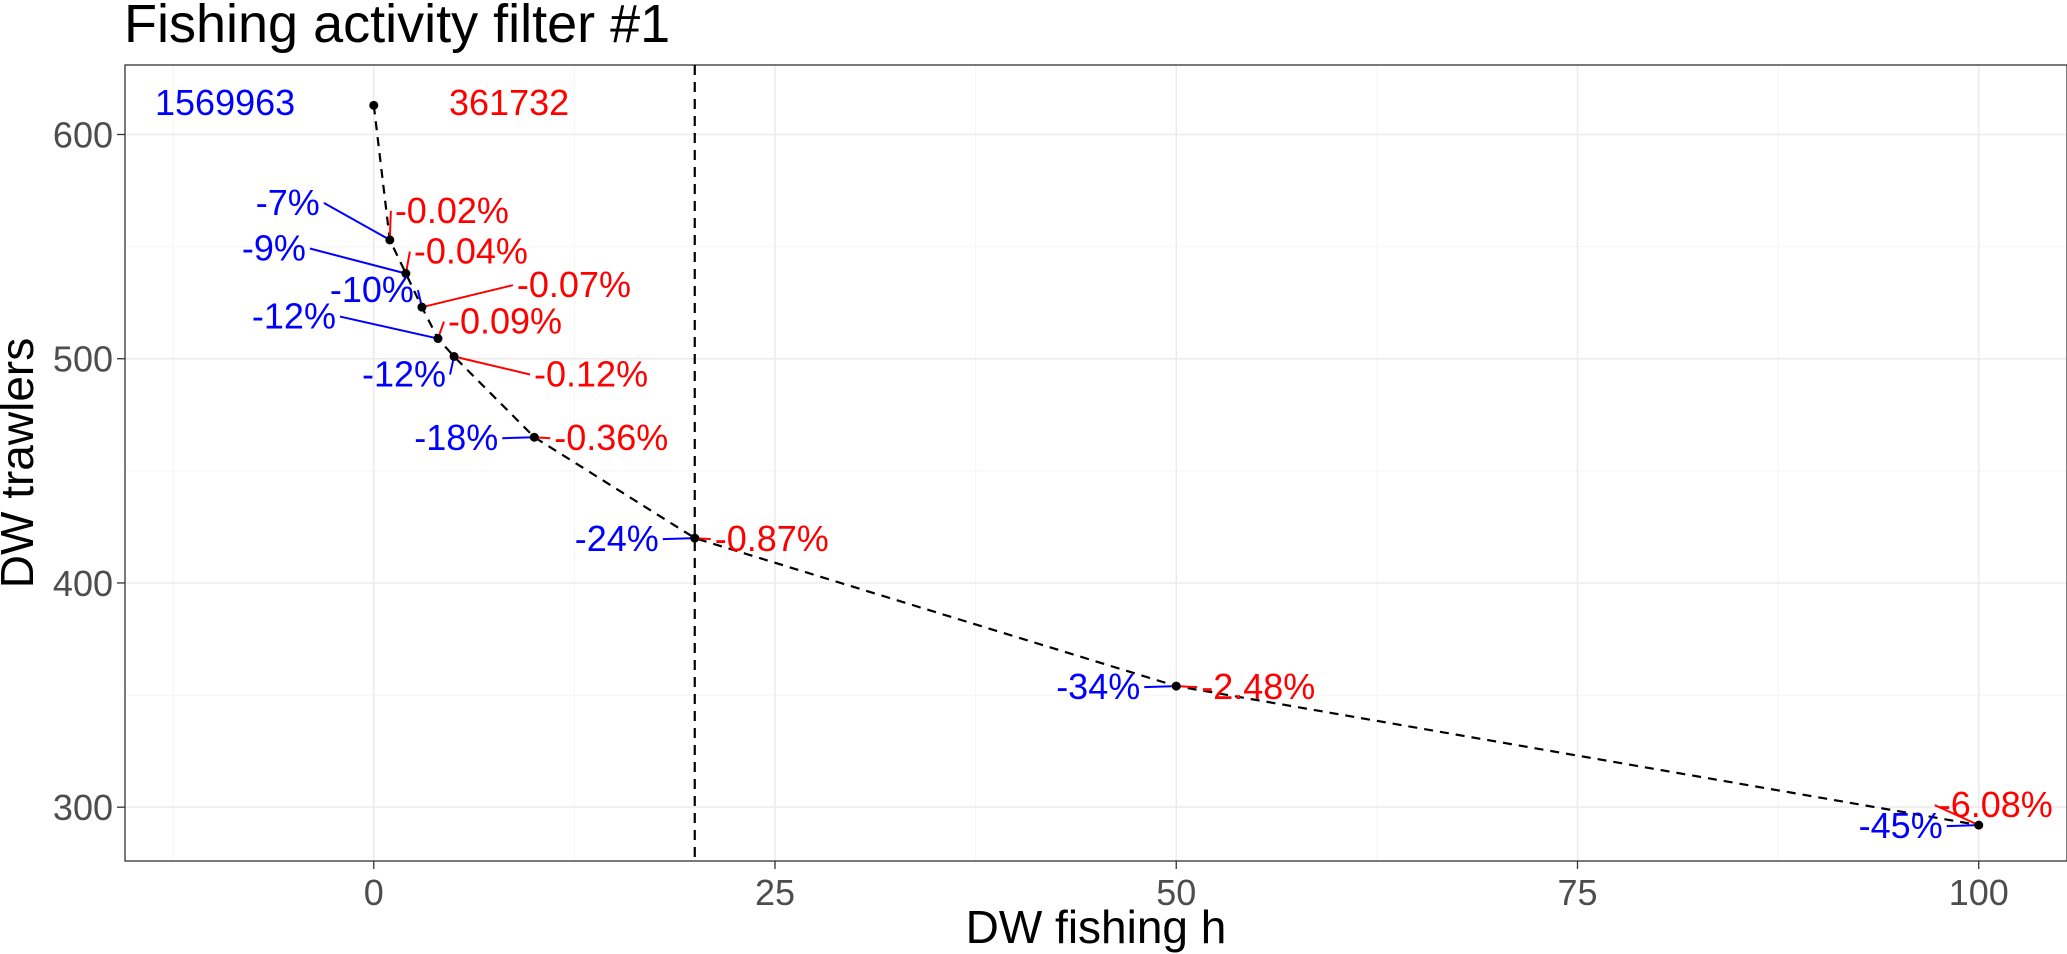 The width and height of the screenshot is (2067, 954). Describe the element at coordinates (21, 463) in the screenshot. I see `y-axis-title: DW trawlers` at that location.